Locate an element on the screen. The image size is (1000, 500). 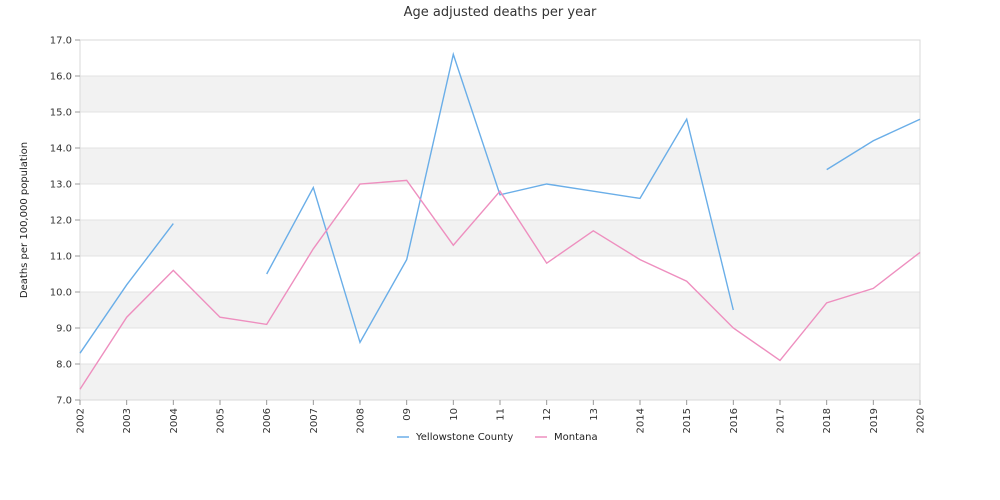
x-tick-label: 2005 is located at coordinates (221, 420).